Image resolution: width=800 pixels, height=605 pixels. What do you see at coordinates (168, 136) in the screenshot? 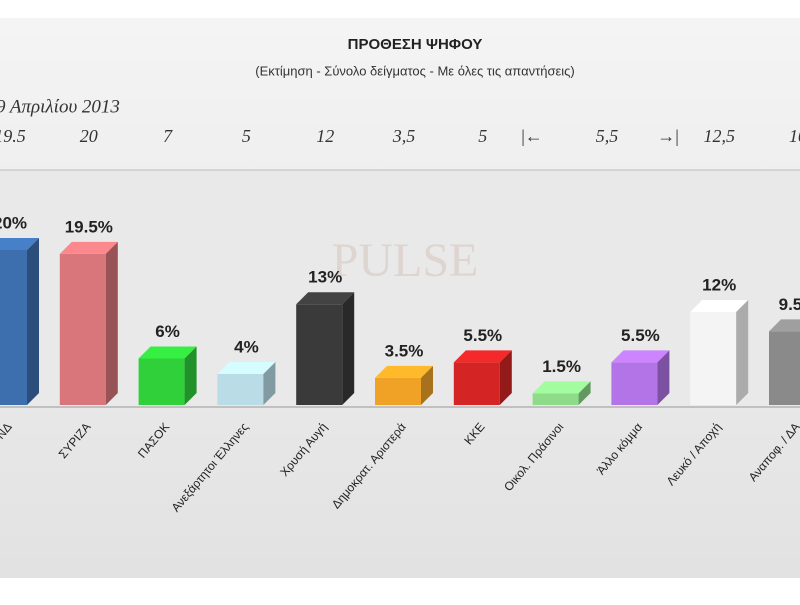
I see `comparison-value: 7` at bounding box center [168, 136].